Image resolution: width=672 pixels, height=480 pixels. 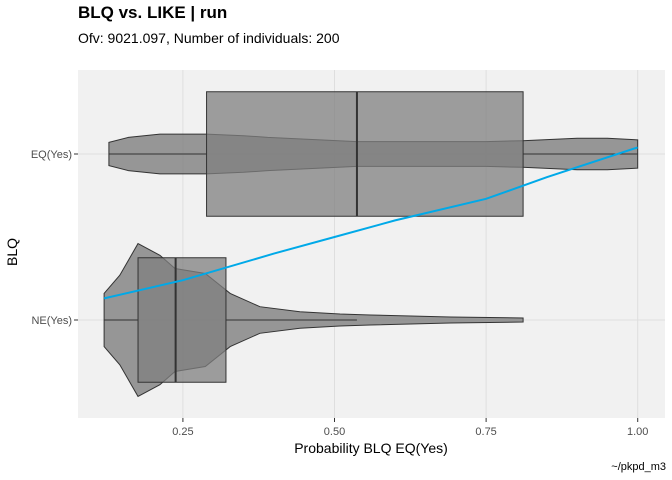 What do you see at coordinates (334, 432) in the screenshot?
I see `x-tick-label: 0.50` at bounding box center [334, 432].